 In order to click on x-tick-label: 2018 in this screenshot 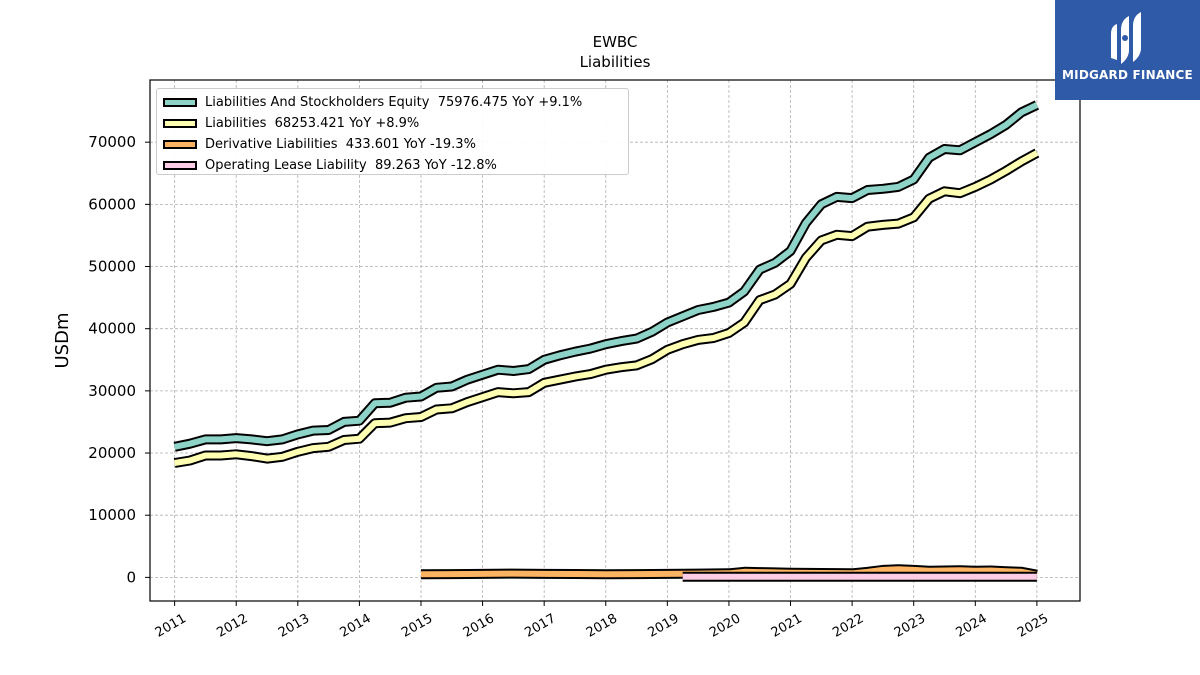, I will do `click(602, 626)`.